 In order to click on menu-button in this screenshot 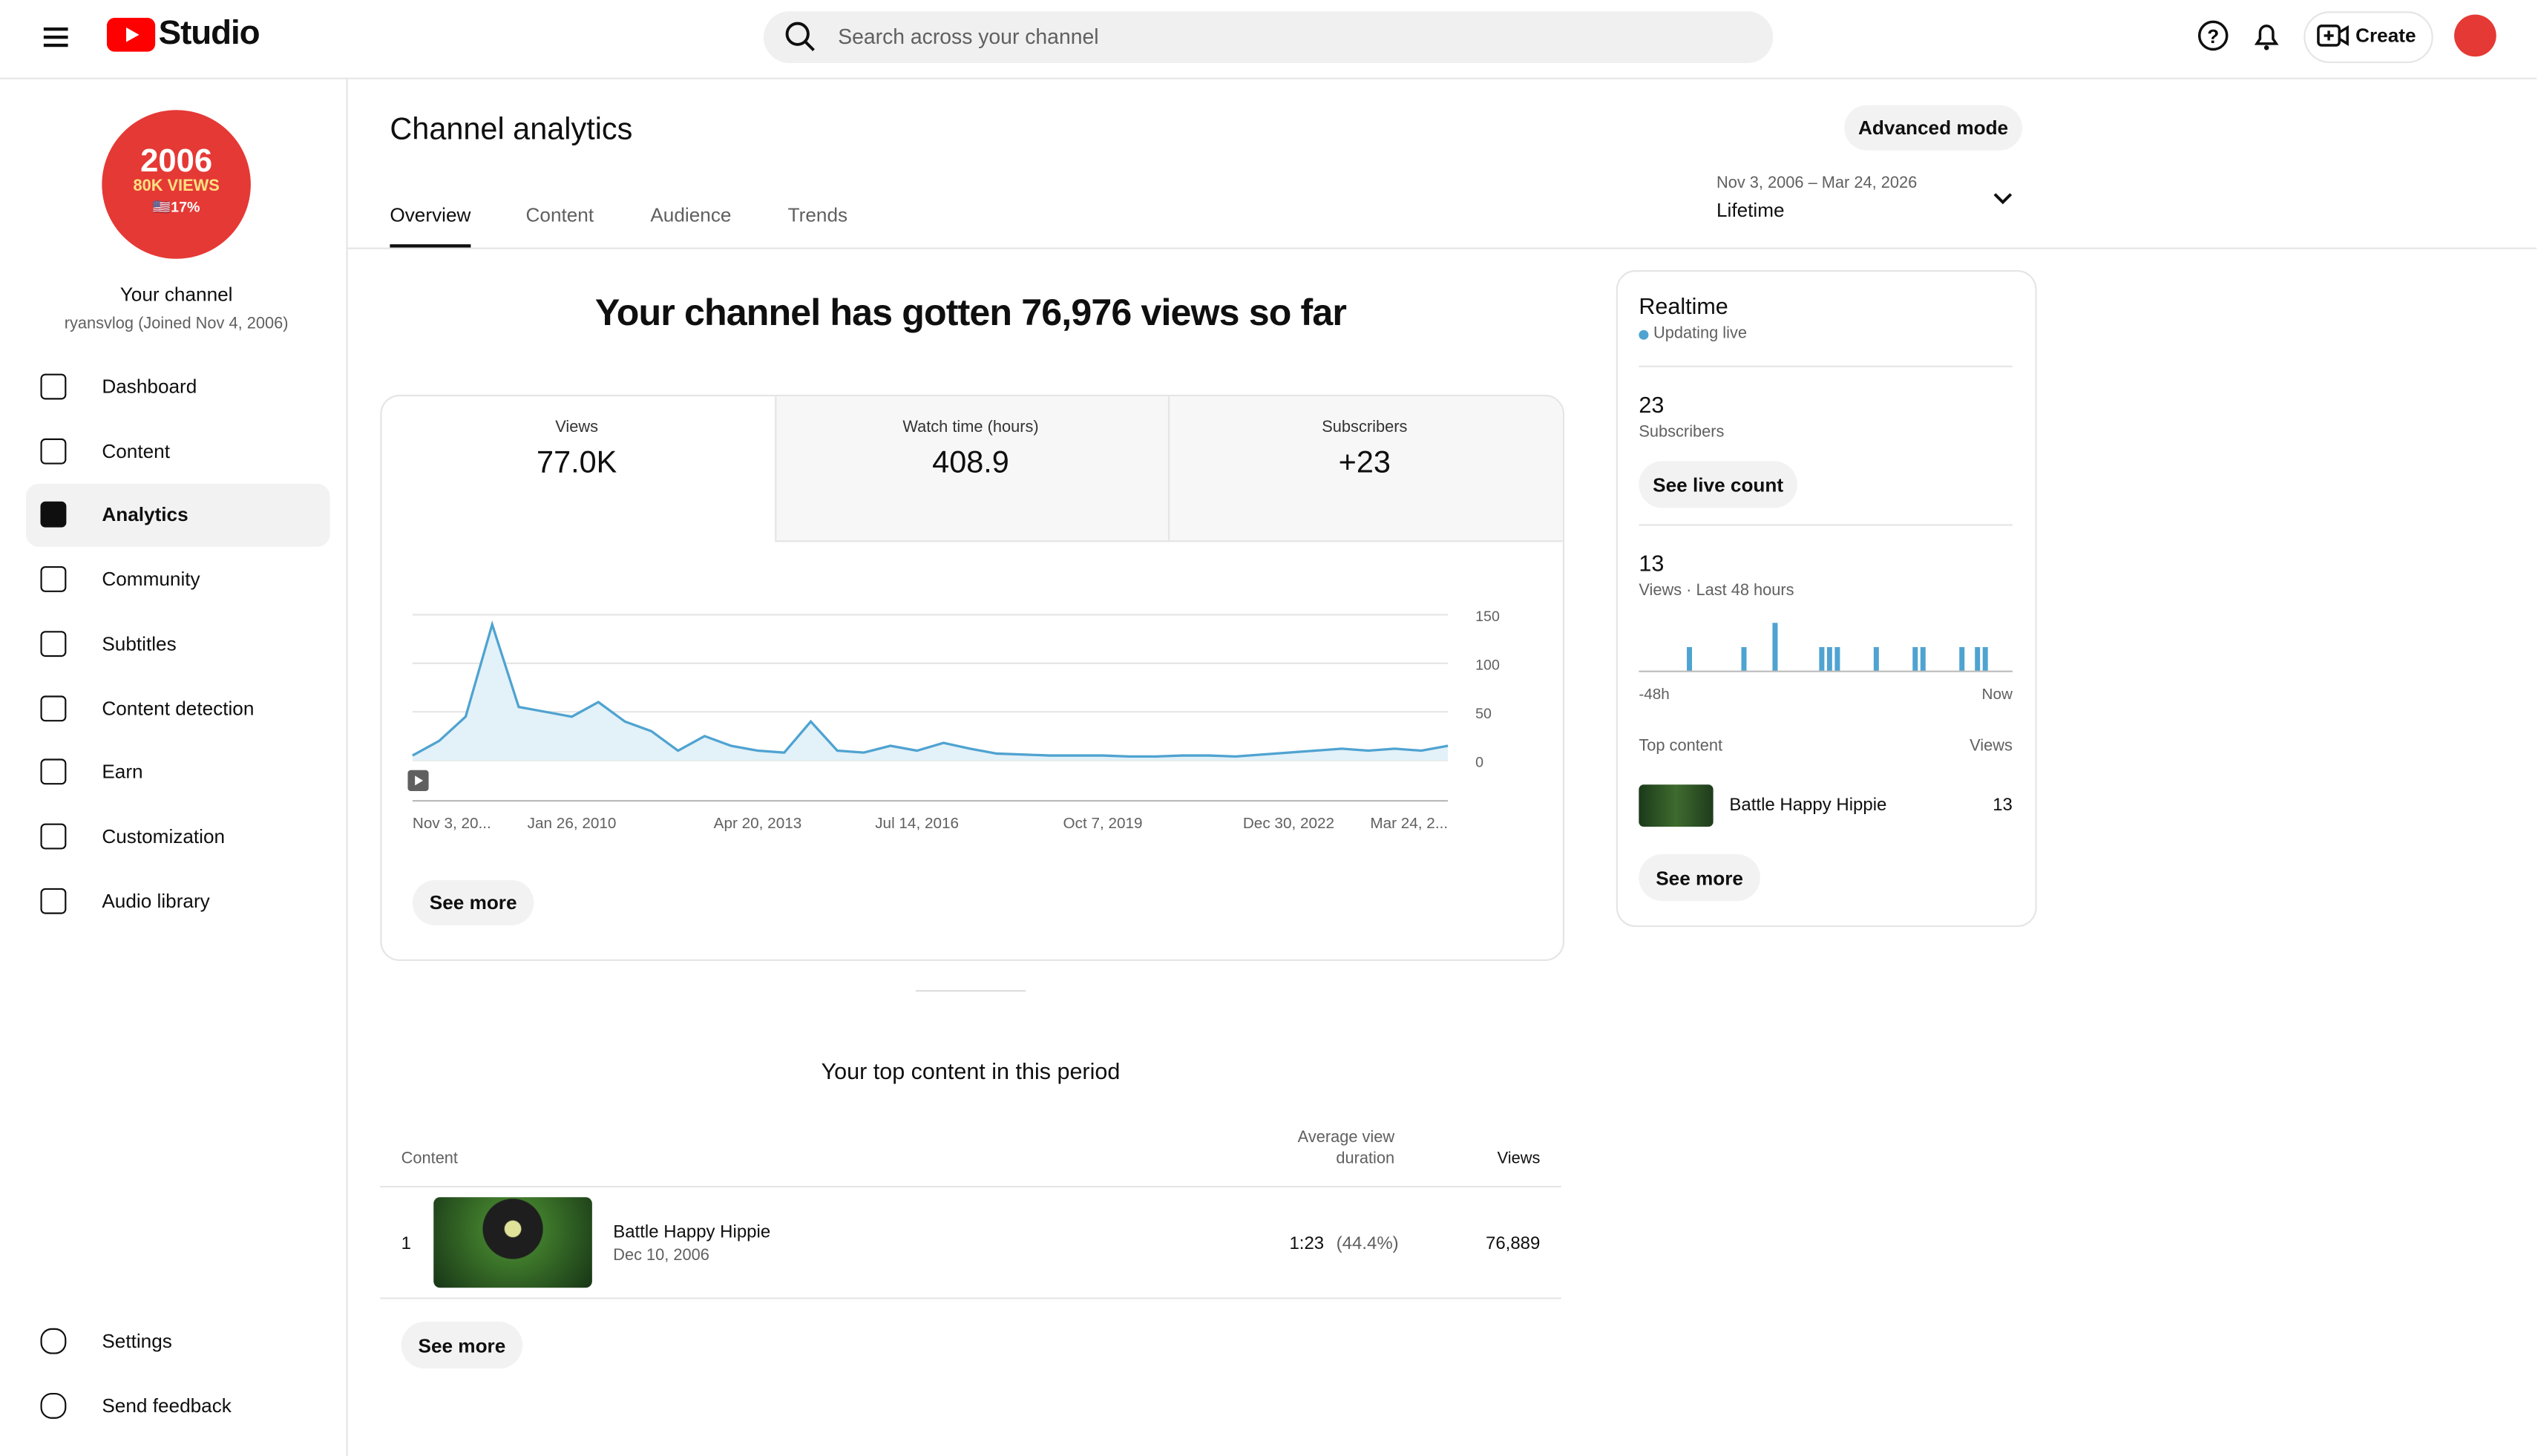, I will do `click(56, 37)`.